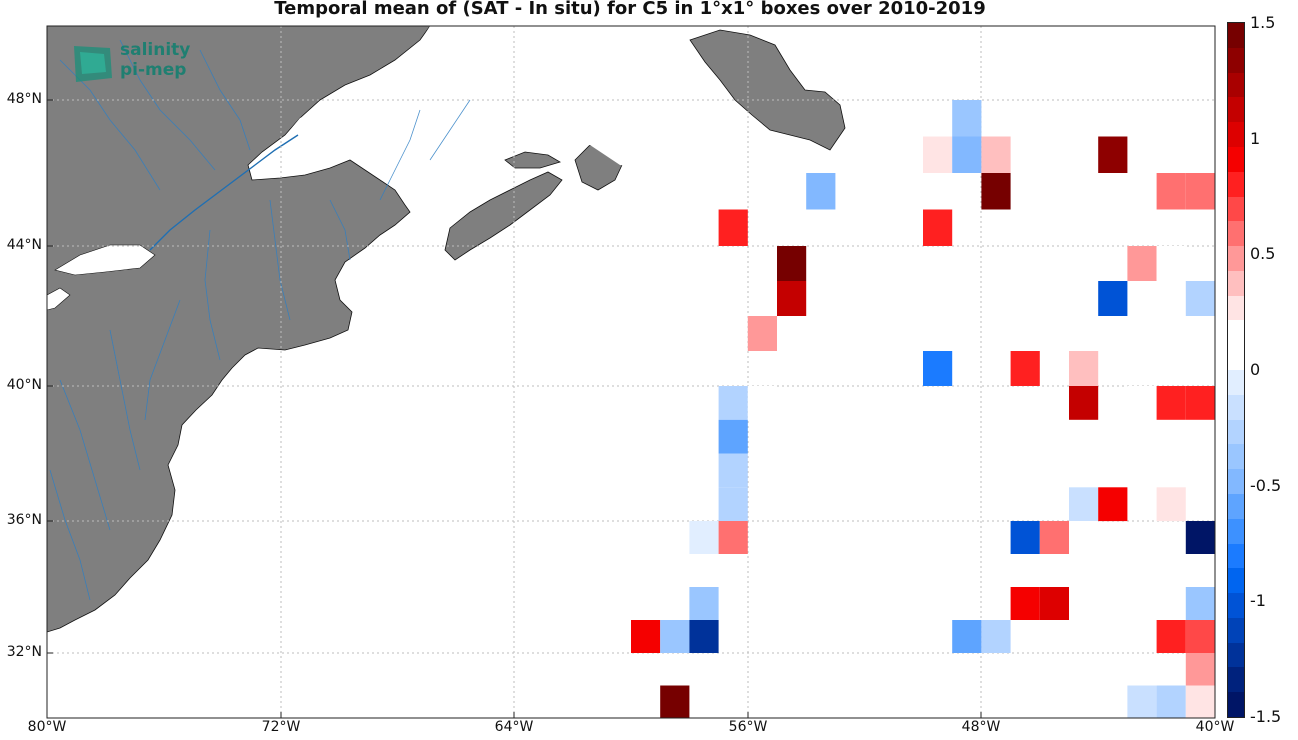 This screenshot has width=1298, height=740. Describe the element at coordinates (1258, 601) in the screenshot. I see `colorbar-tick-label: -1` at that location.